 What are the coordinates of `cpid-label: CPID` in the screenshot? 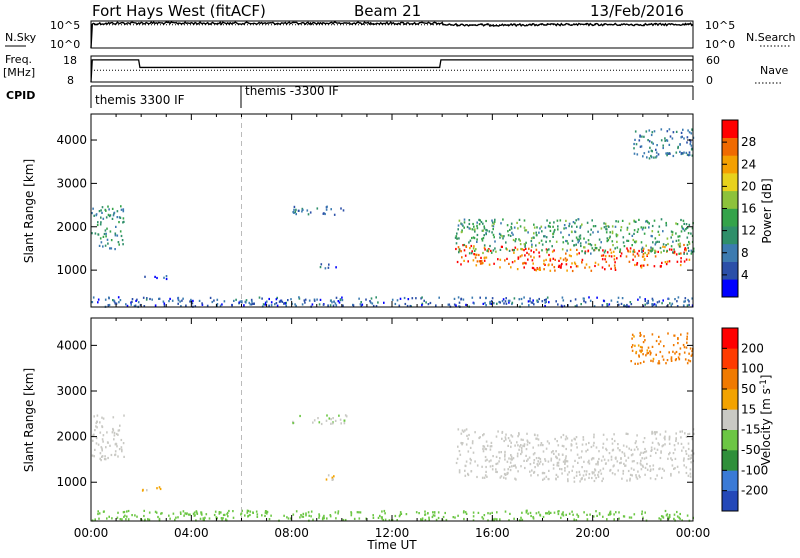 It's located at (20, 95).